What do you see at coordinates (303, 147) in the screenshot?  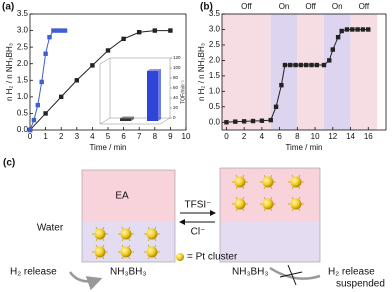 I see `x-axis-label: Time / min` at bounding box center [303, 147].